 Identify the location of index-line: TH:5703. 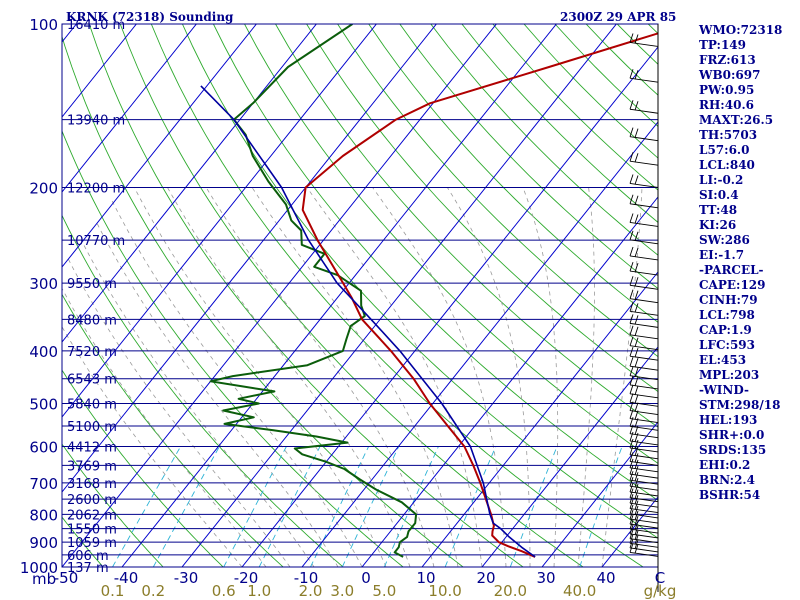
(728, 135).